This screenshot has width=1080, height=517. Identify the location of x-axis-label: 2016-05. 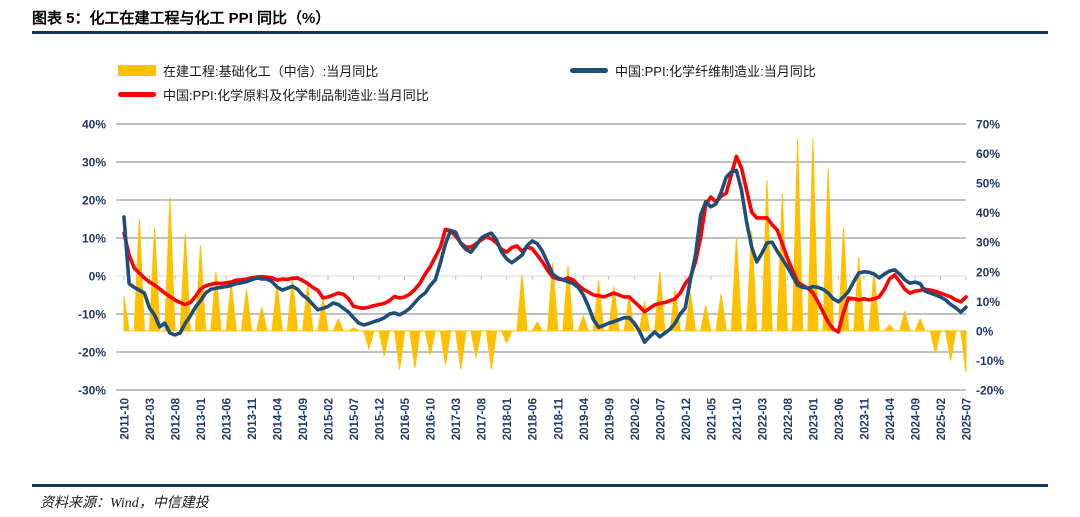
(406, 418).